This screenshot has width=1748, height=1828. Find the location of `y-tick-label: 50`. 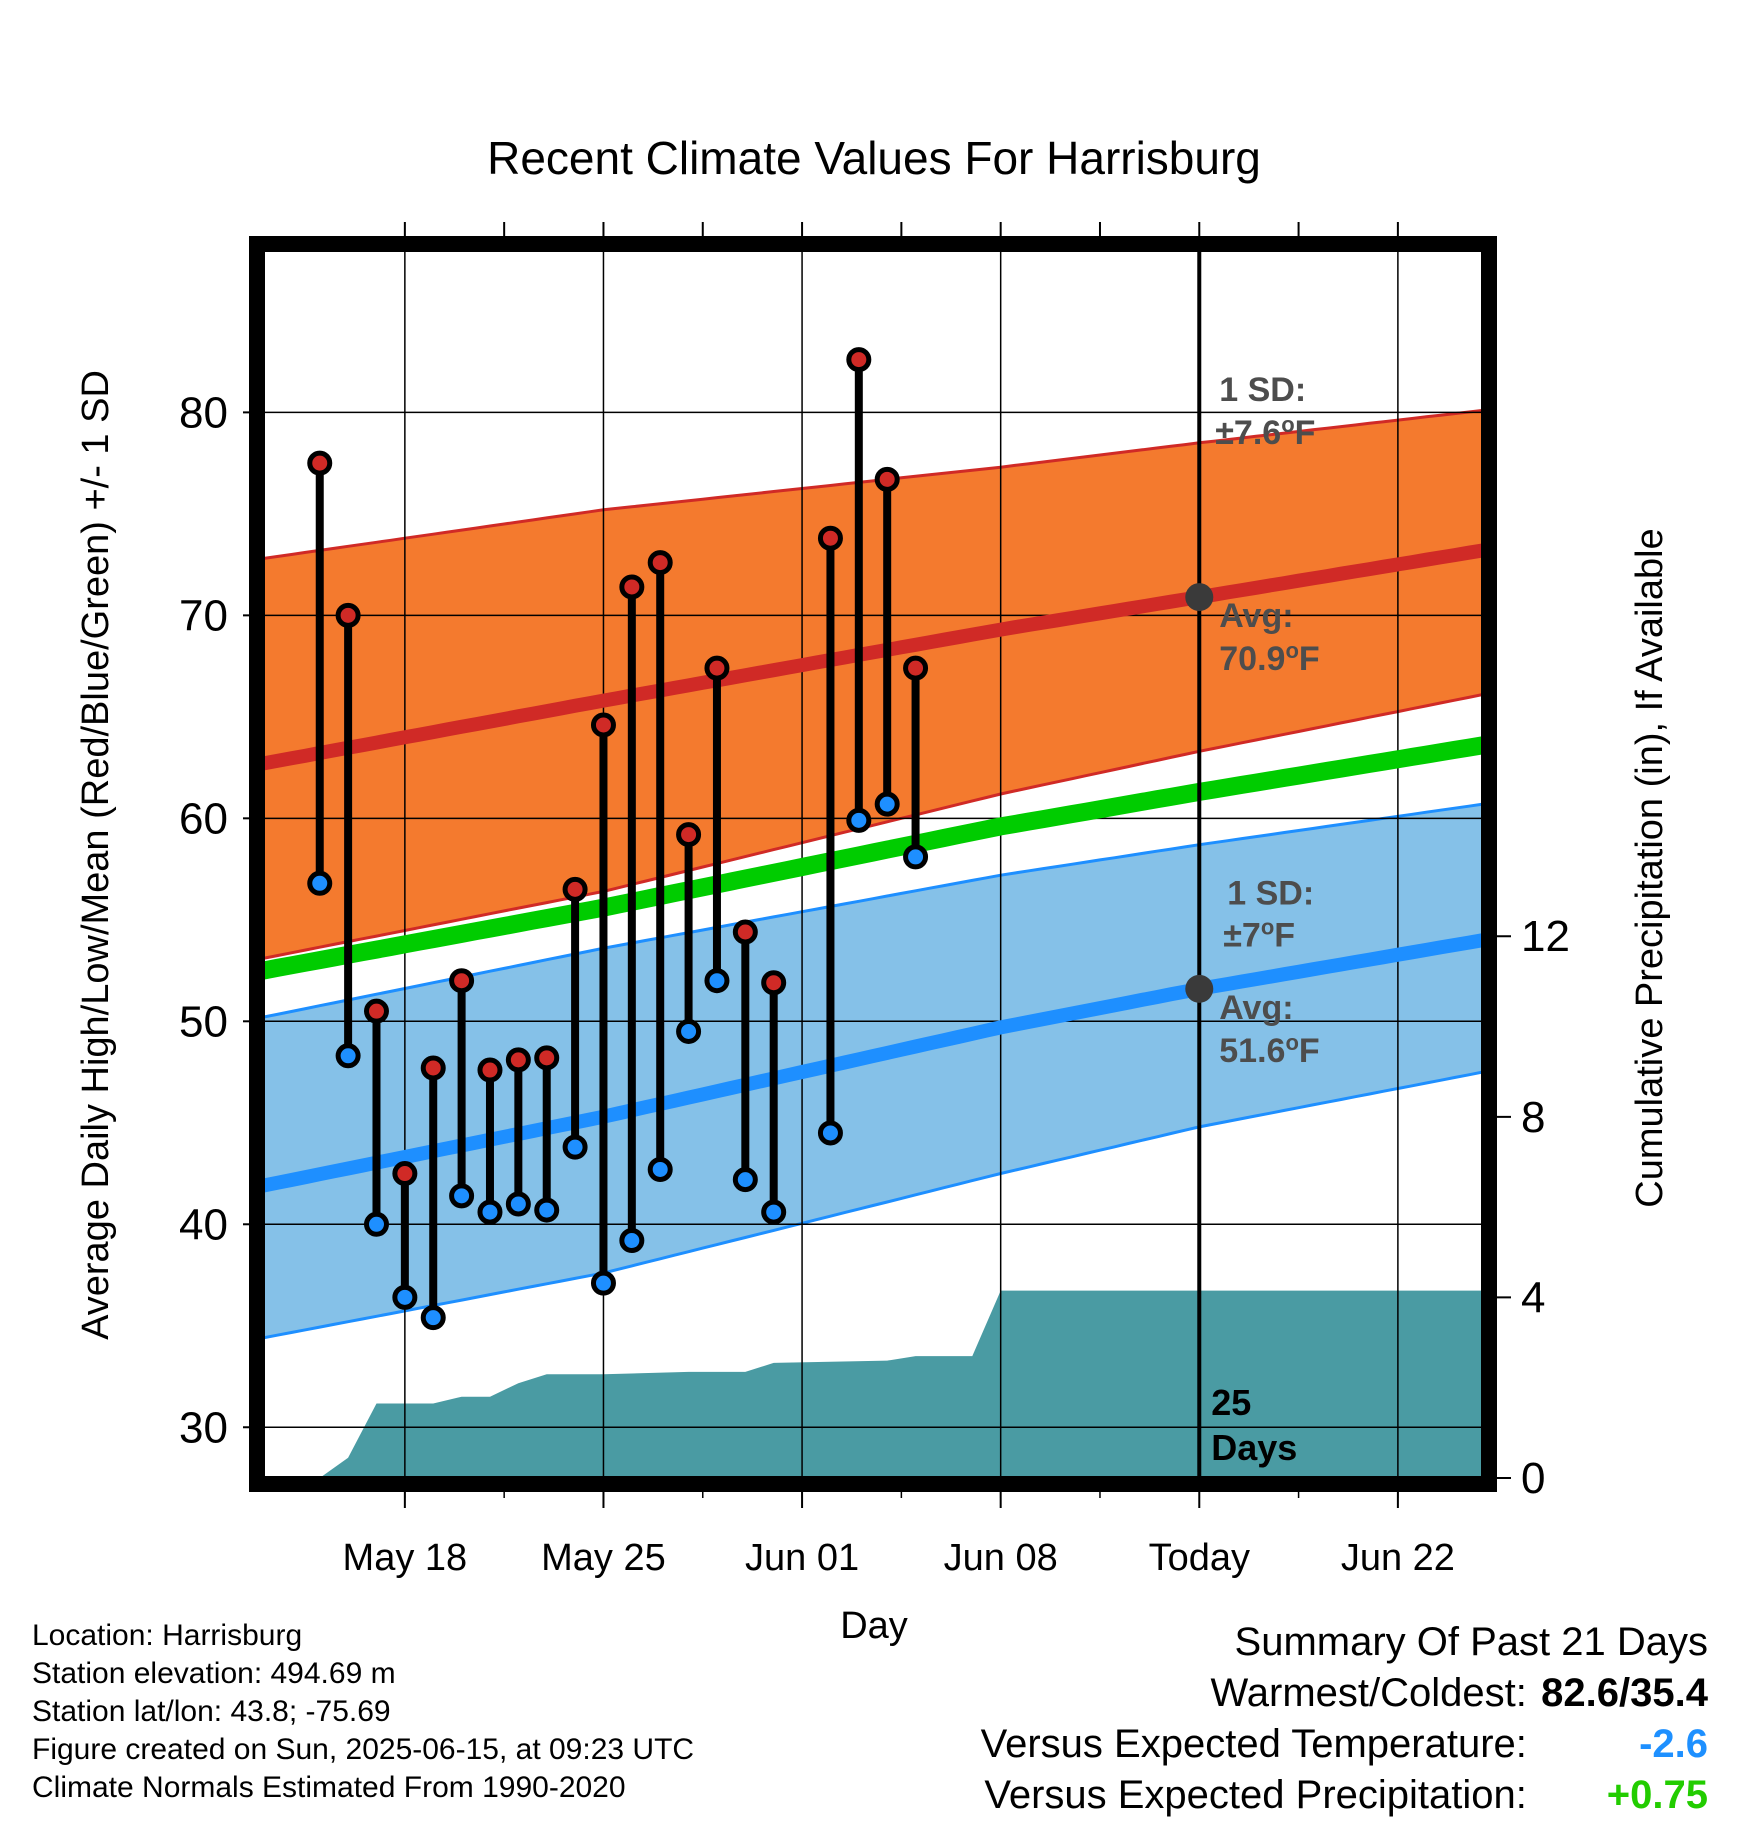

y-tick-label: 50 is located at coordinates (203, 1021).